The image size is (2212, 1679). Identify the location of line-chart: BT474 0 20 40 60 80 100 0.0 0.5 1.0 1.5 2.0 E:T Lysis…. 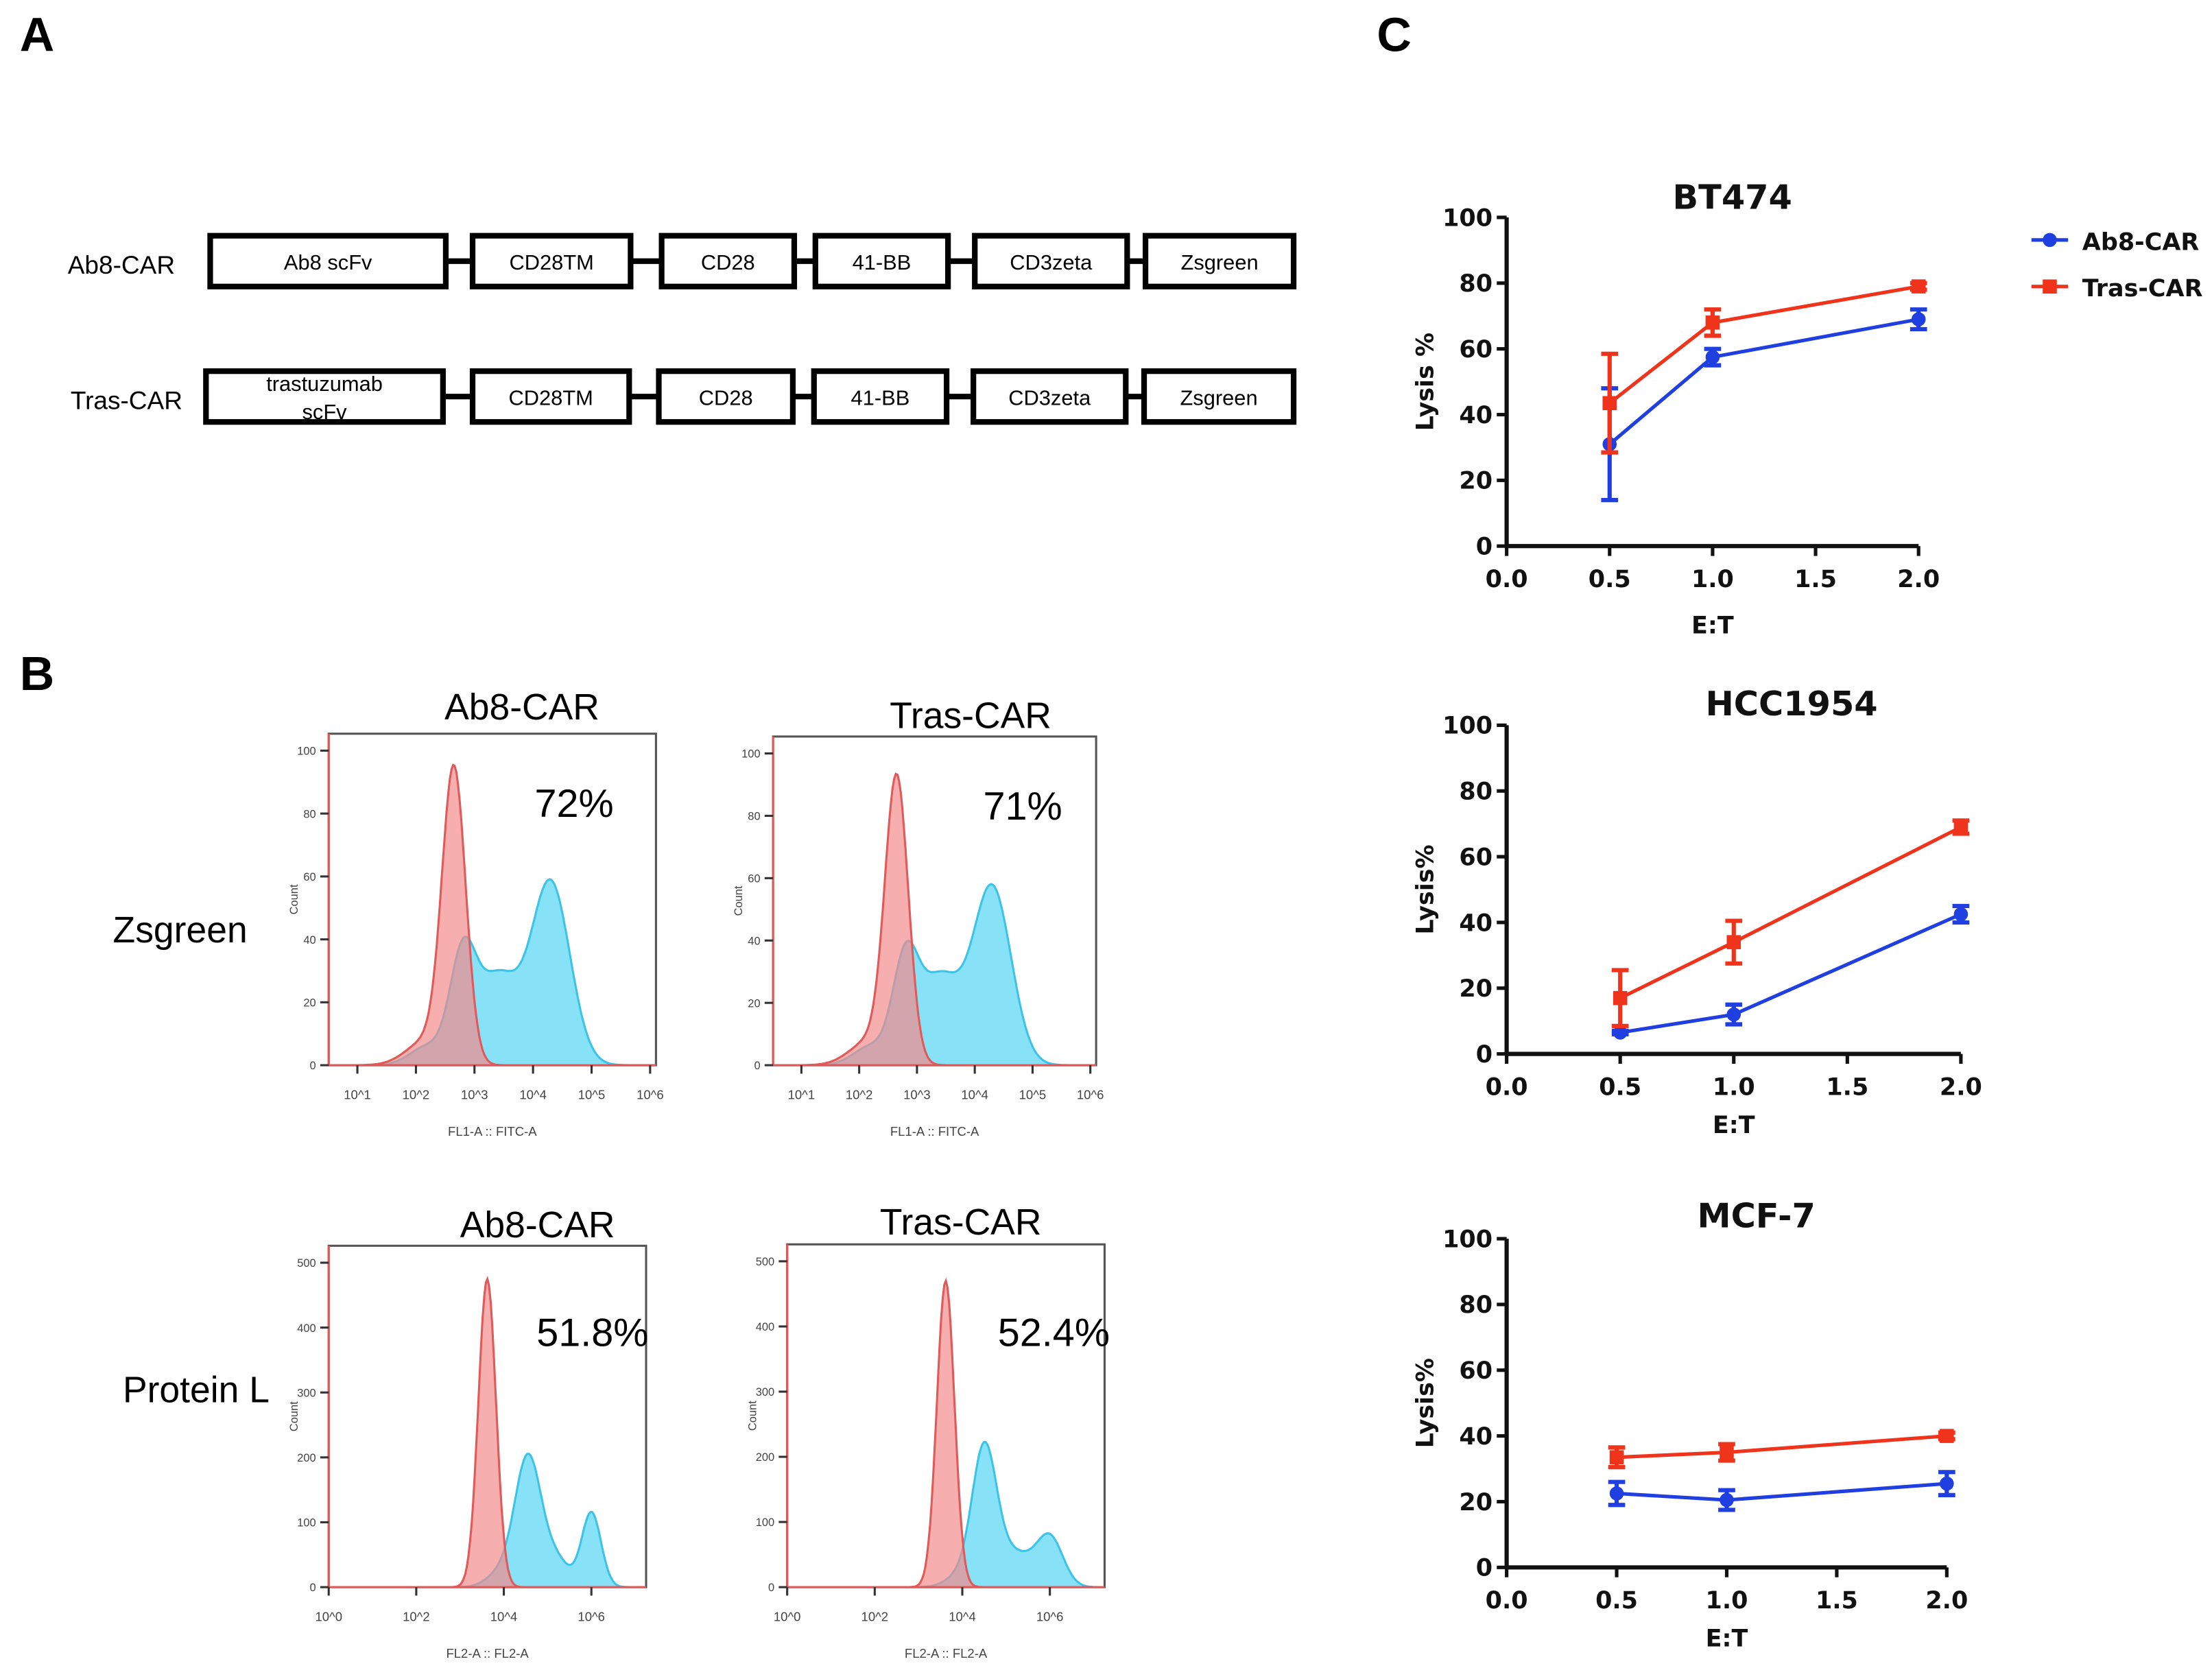
(1676, 409).